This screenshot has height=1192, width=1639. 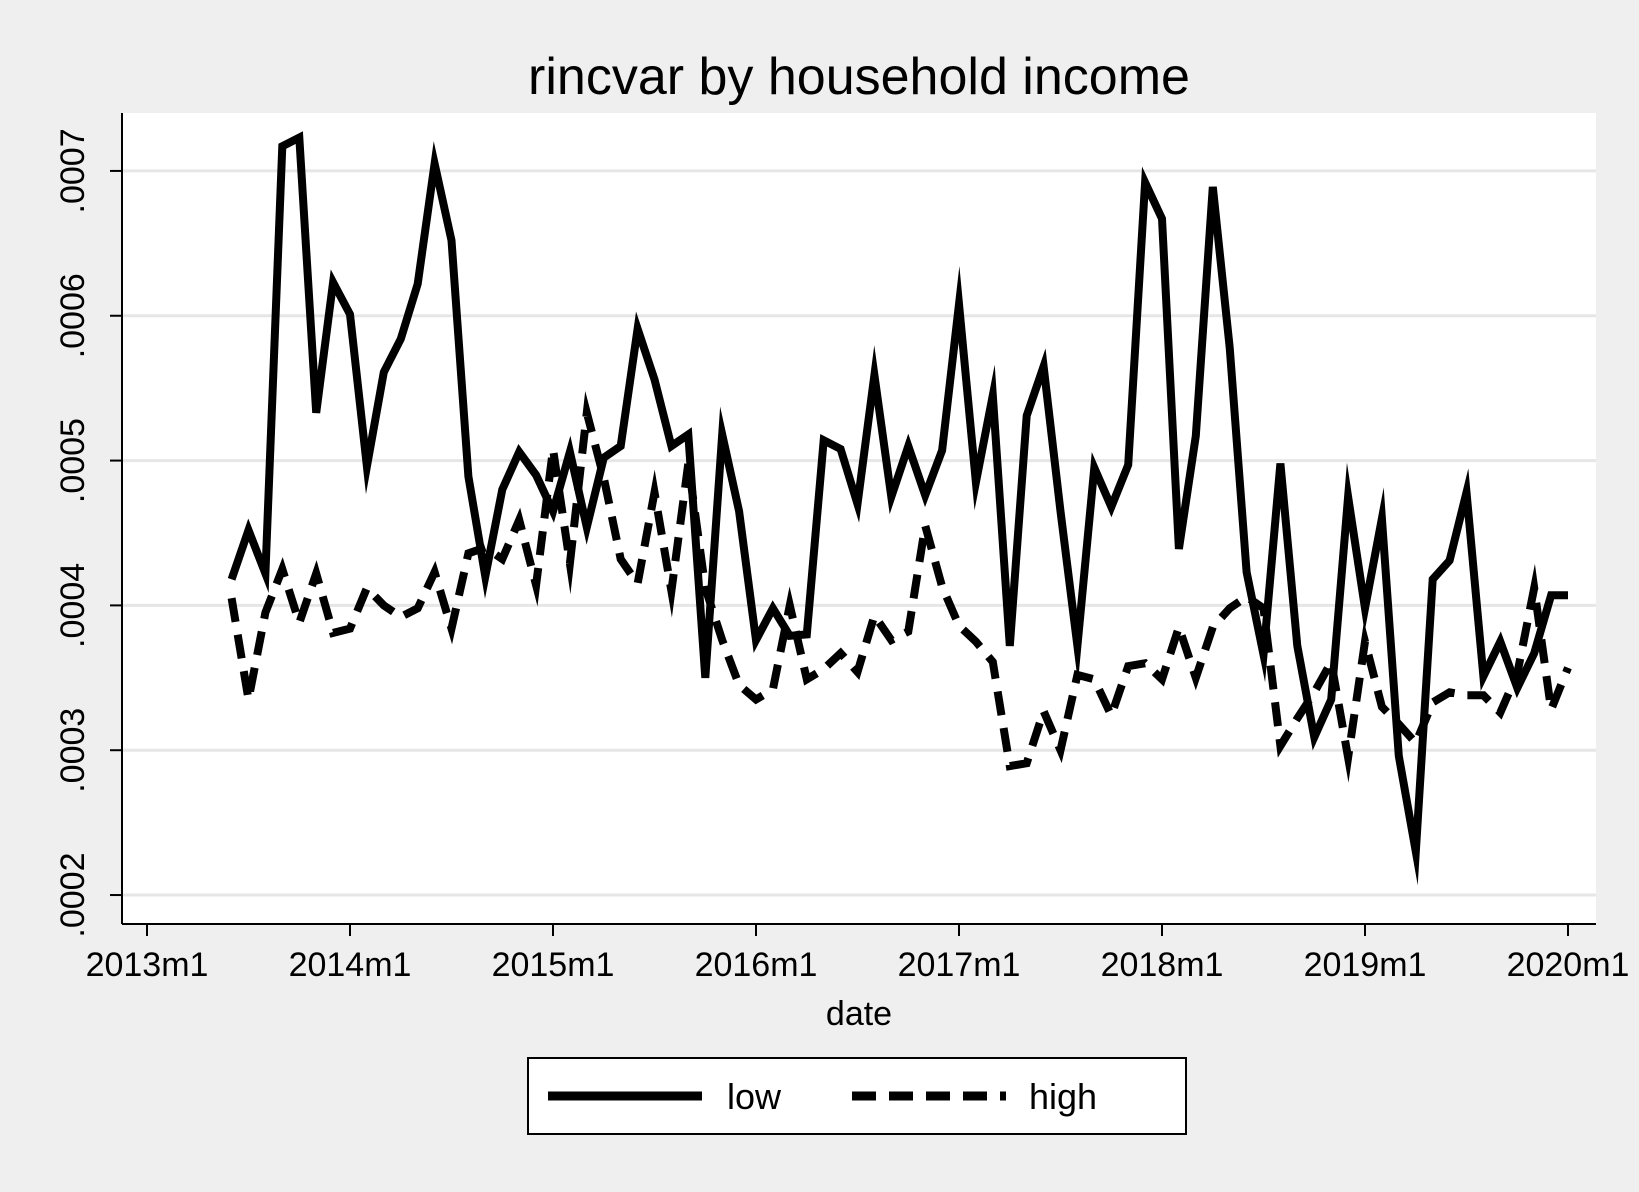 What do you see at coordinates (857, 1096) in the screenshot?
I see `legend: low high` at bounding box center [857, 1096].